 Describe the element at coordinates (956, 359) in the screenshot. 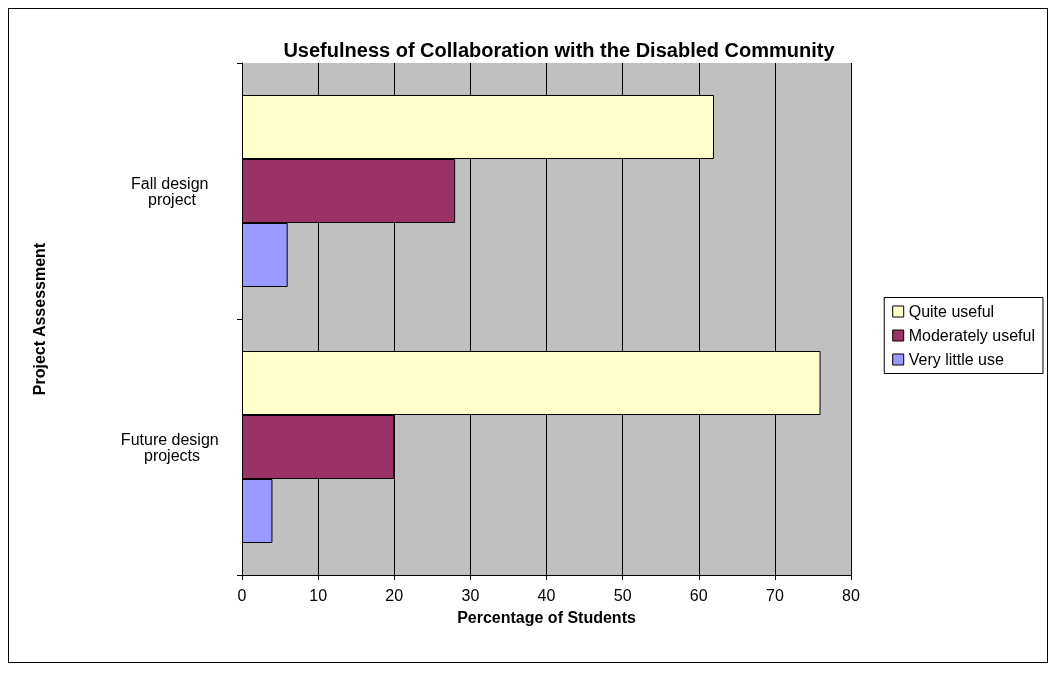

I see `legend-label: Very little use` at that location.